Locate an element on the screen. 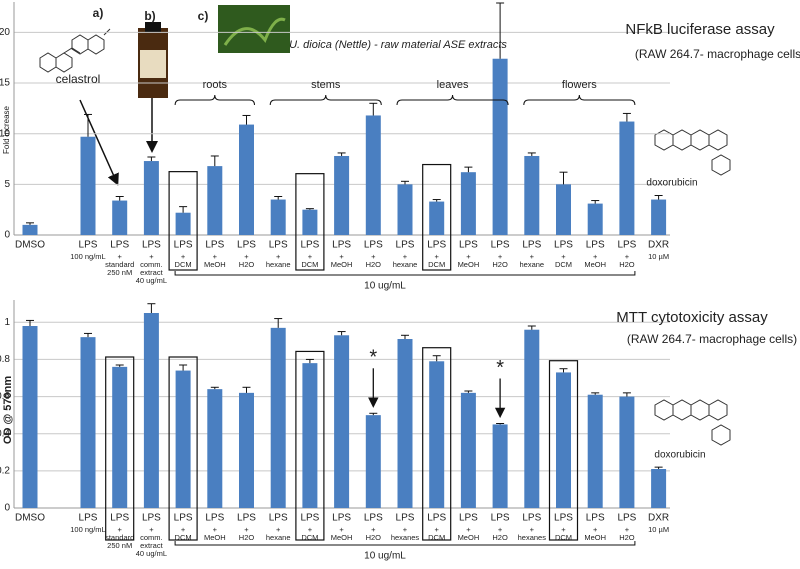  x-tick-label: DMSO is located at coordinates (30, 245).